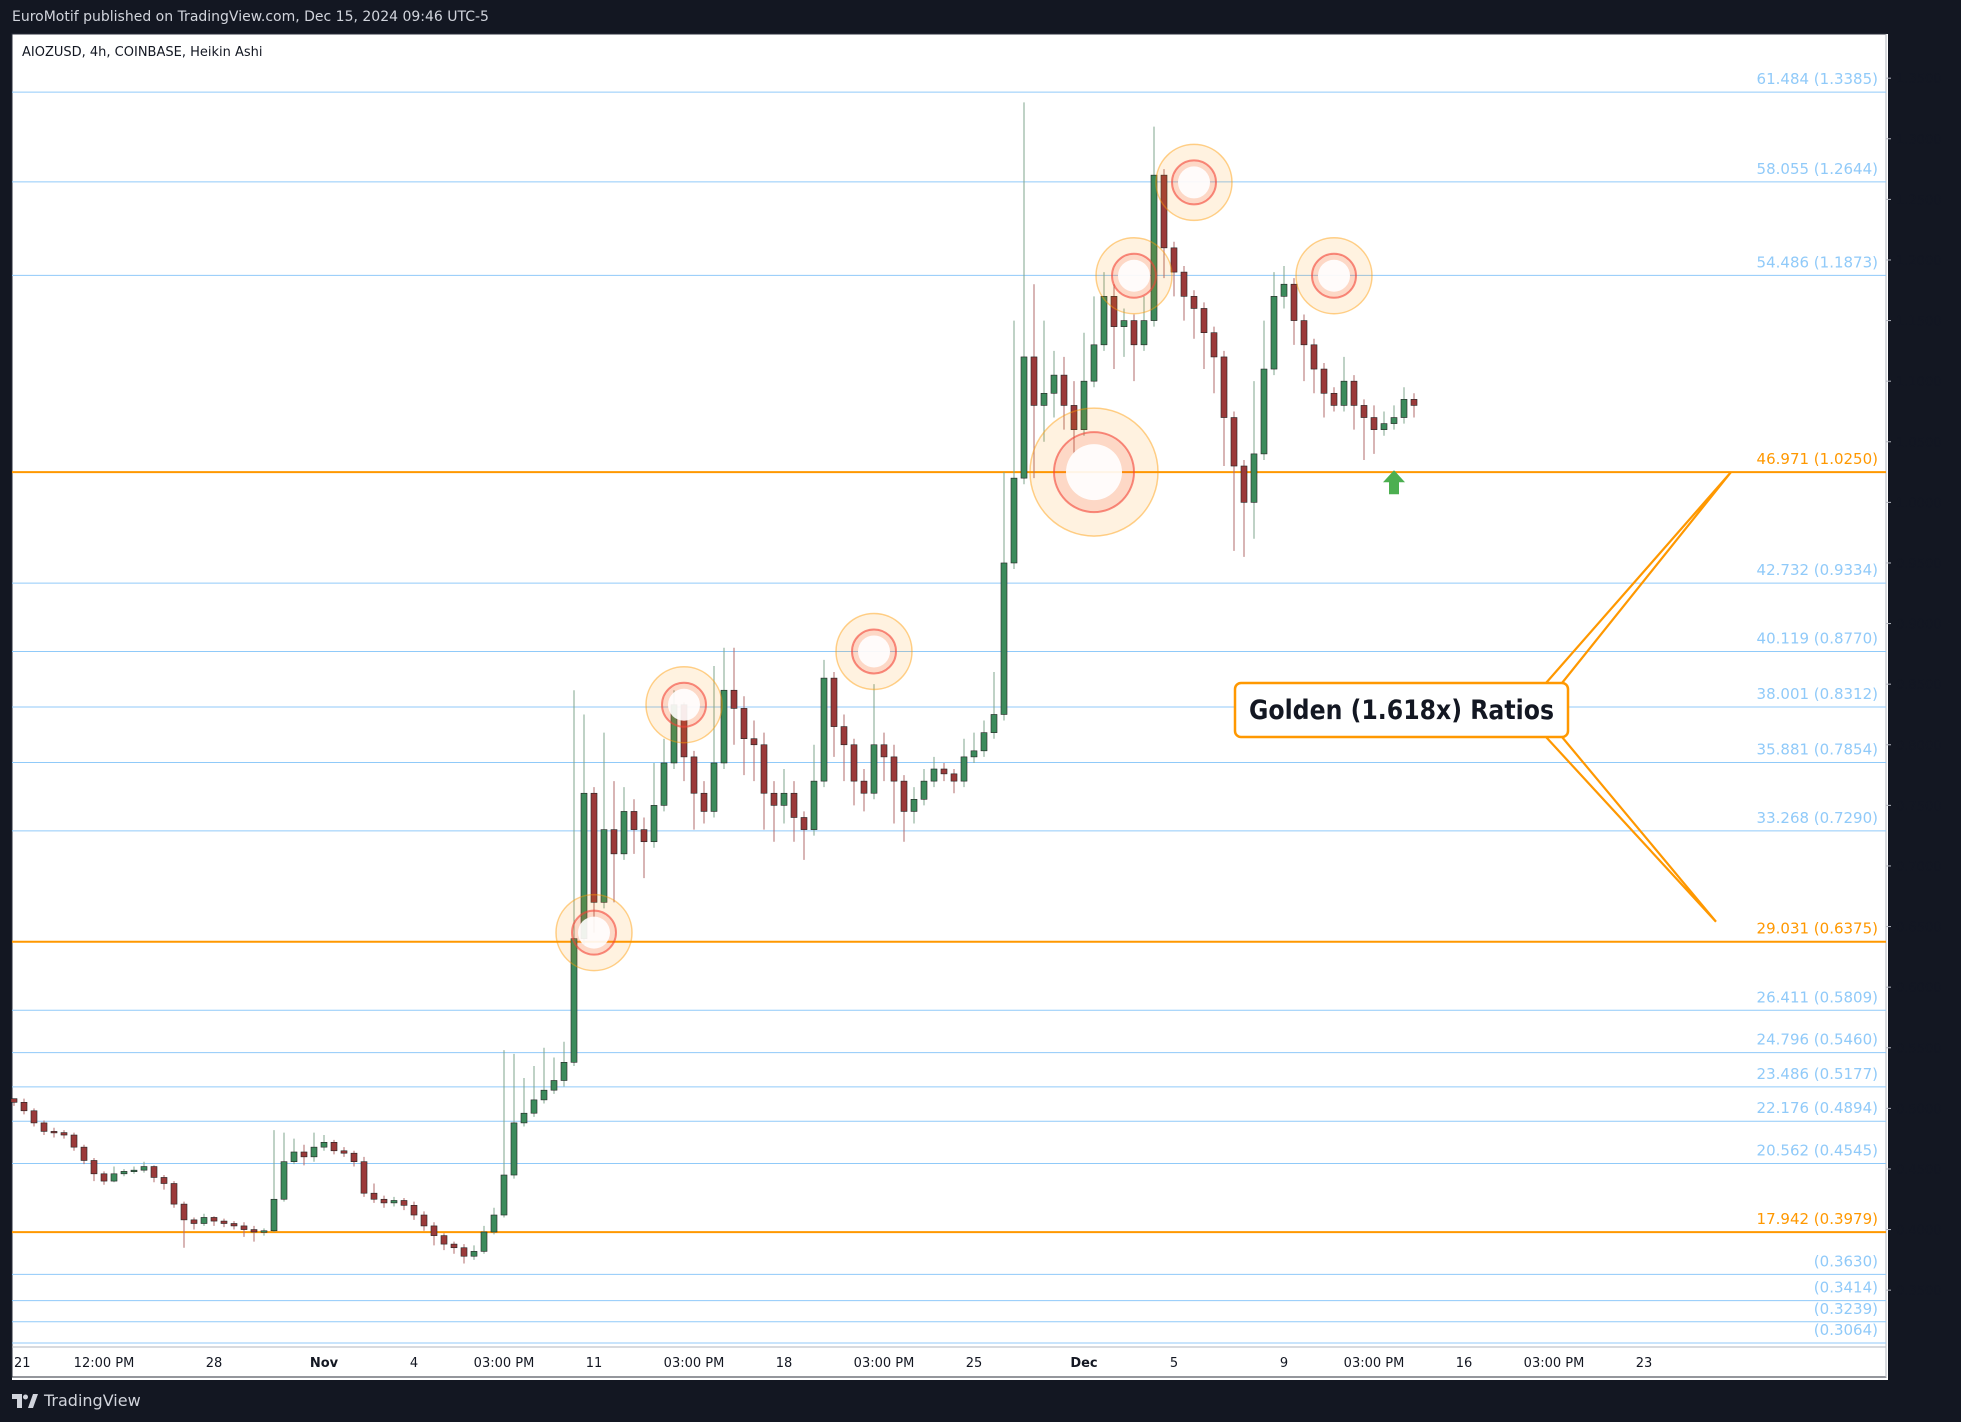  What do you see at coordinates (1817, 79) in the screenshot?
I see `fib-level-label: 61.484 (1.3385)` at bounding box center [1817, 79].